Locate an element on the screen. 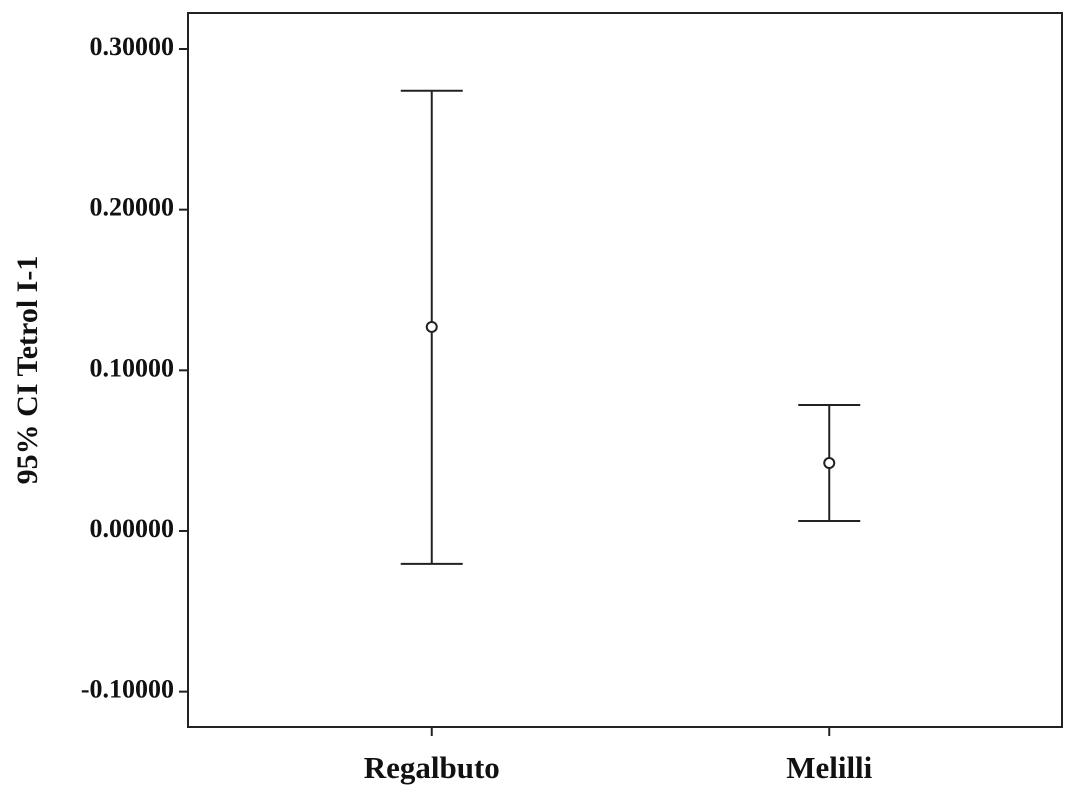  x-tick-label: Regalbuto is located at coordinates (432, 767).